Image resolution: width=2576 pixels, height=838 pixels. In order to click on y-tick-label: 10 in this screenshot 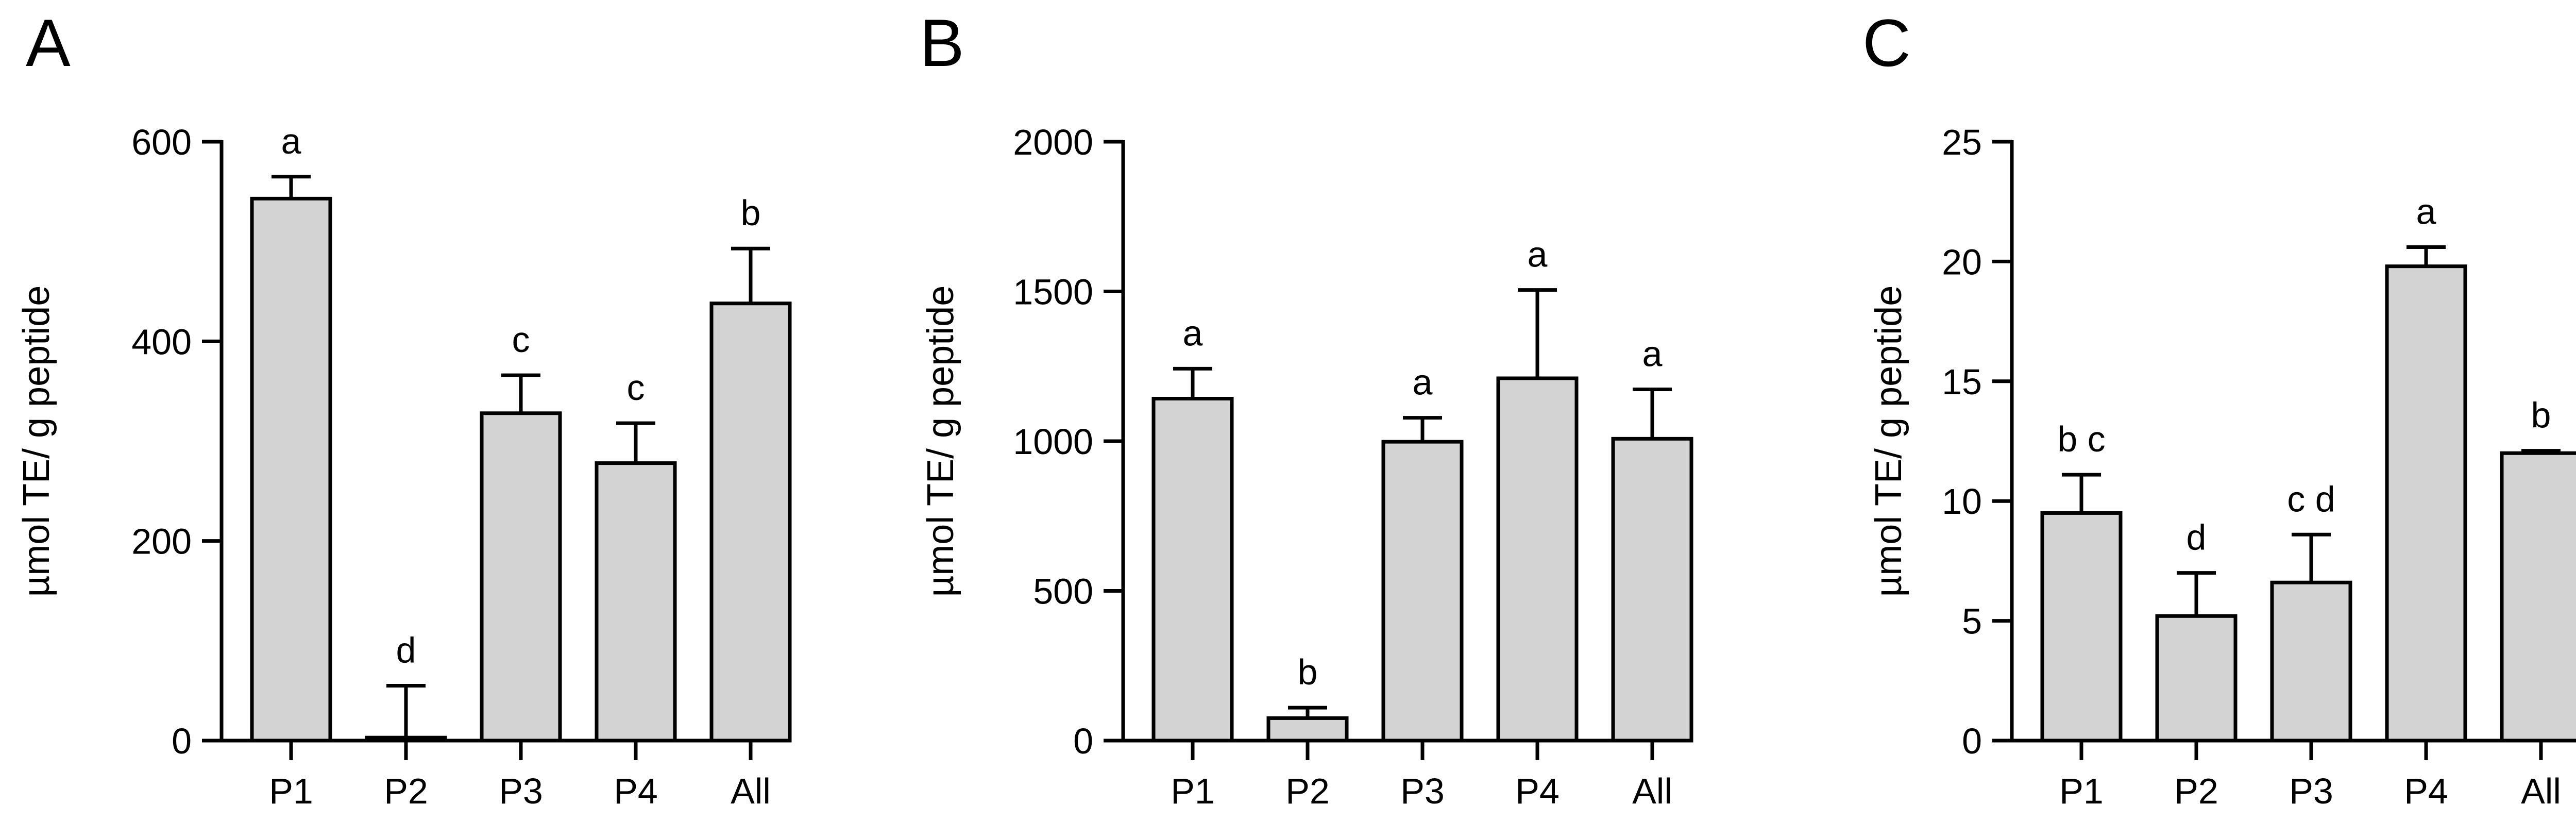, I will do `click(1962, 501)`.